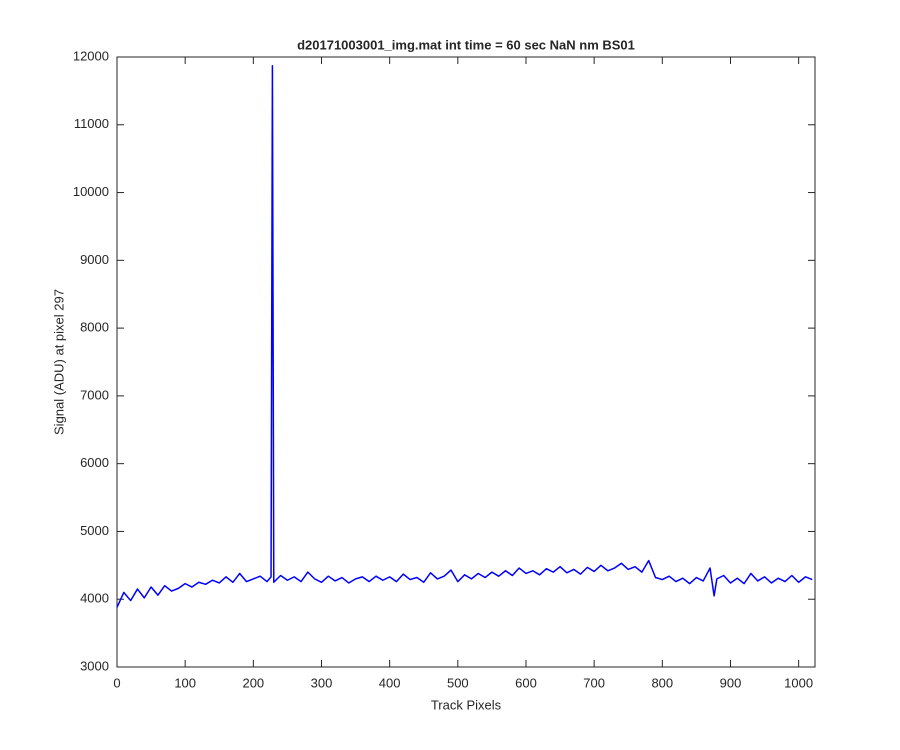  What do you see at coordinates (94, 462) in the screenshot?
I see `y-tick-label: 6000` at bounding box center [94, 462].